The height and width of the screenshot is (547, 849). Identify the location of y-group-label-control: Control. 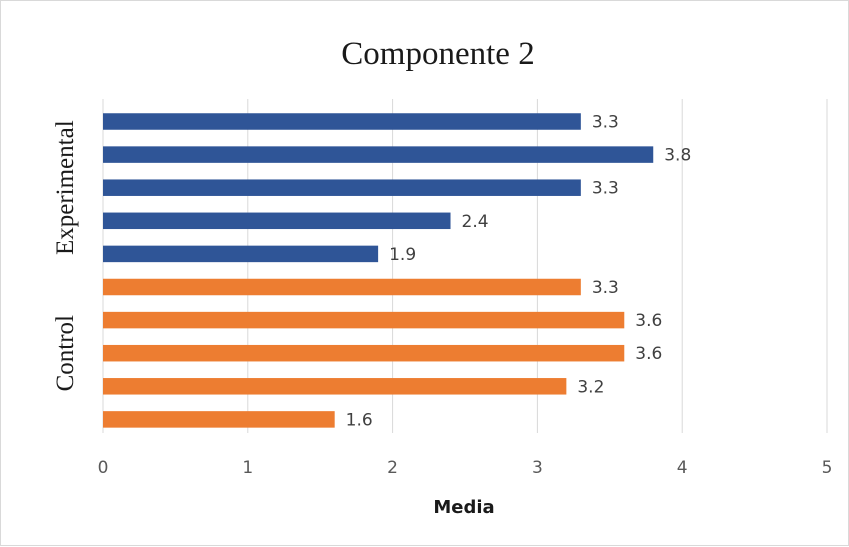
(65, 353).